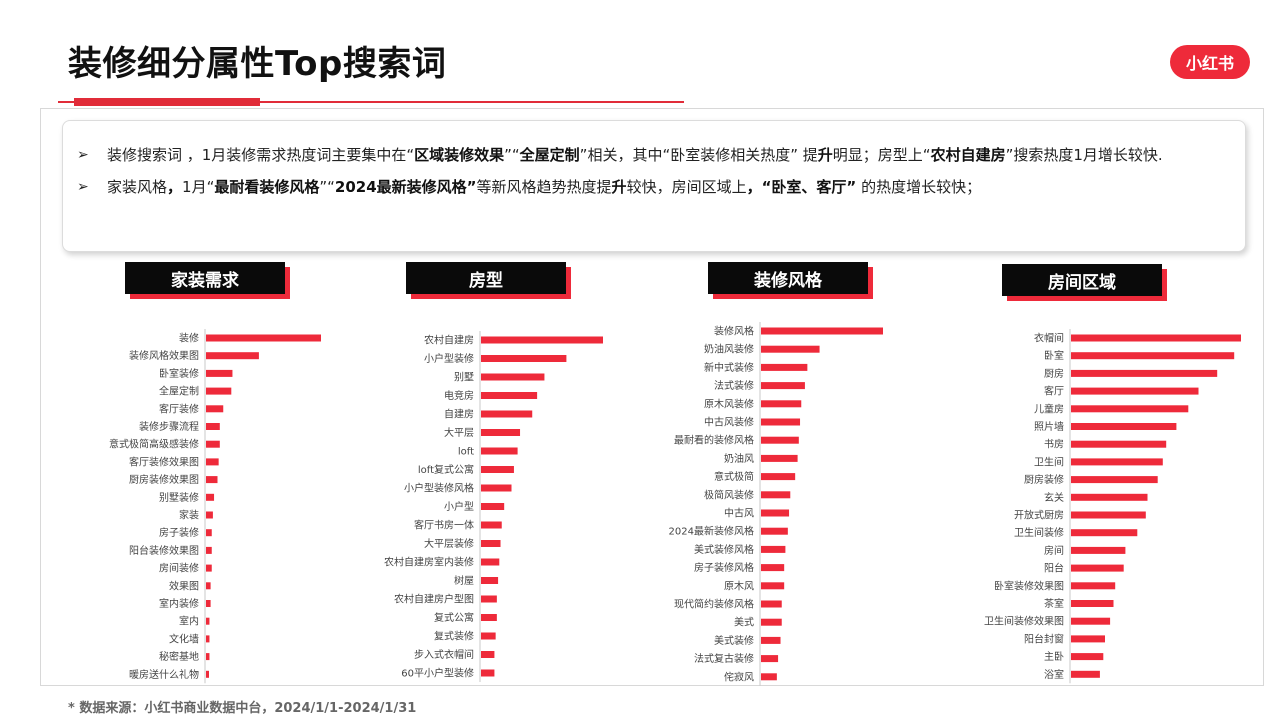  Describe the element at coordinates (1054, 391) in the screenshot. I see `category-label: 客厅` at that location.